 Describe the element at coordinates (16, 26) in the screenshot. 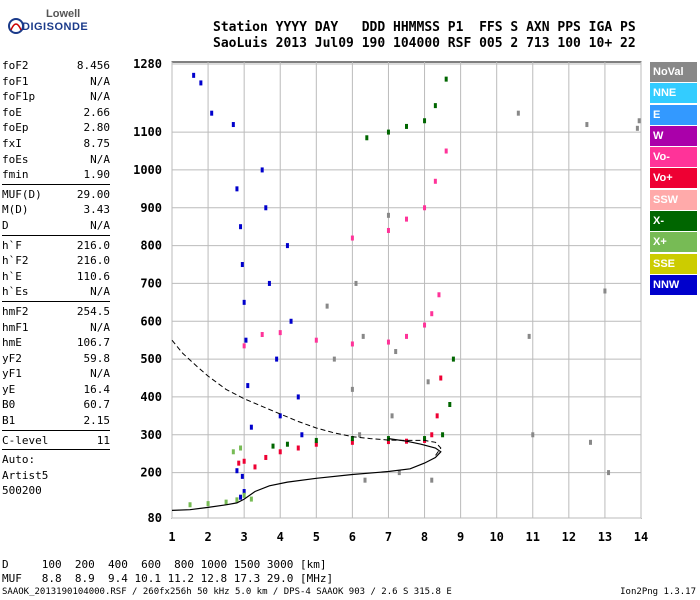

I see `digisonde-logo-icon` at that location.